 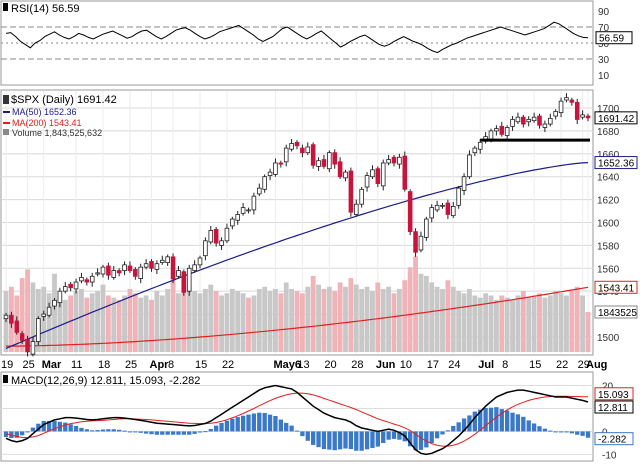 I want to click on price-tick-label: 1560, so click(x=608, y=269).